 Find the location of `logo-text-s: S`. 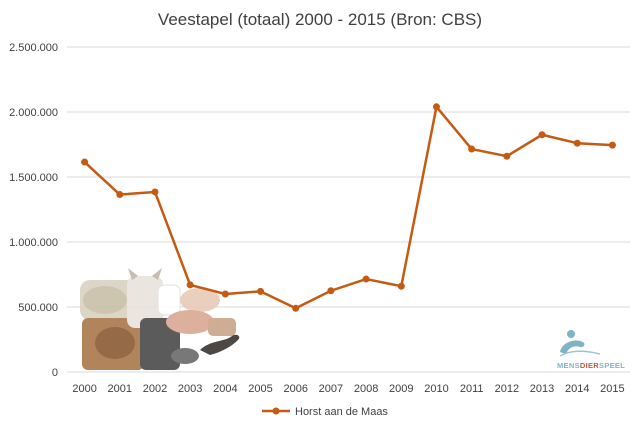

logo-text-s: S is located at coordinates (601, 365).